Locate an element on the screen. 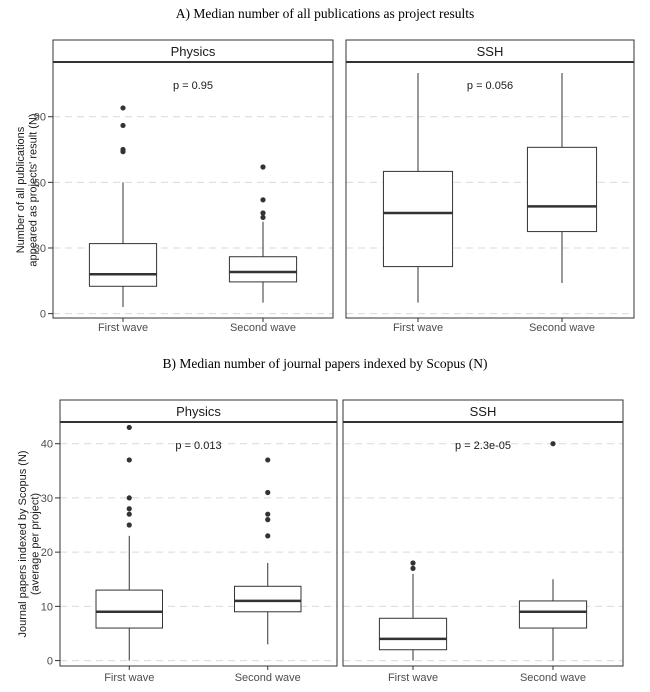  y-tick-label: 90 is located at coordinates (40, 118).